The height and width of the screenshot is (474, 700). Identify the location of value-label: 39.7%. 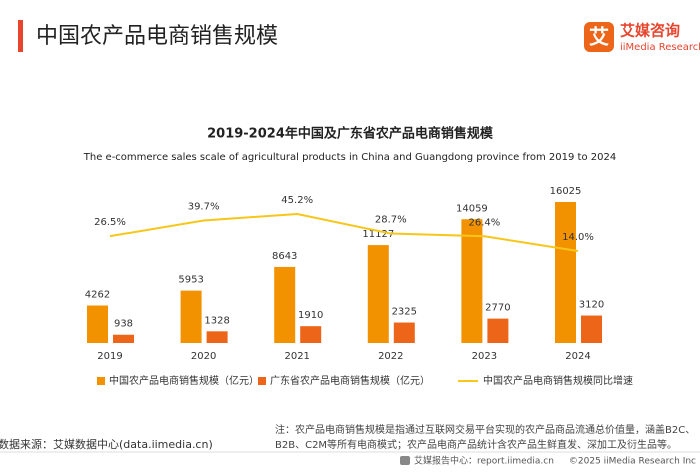
(204, 207).